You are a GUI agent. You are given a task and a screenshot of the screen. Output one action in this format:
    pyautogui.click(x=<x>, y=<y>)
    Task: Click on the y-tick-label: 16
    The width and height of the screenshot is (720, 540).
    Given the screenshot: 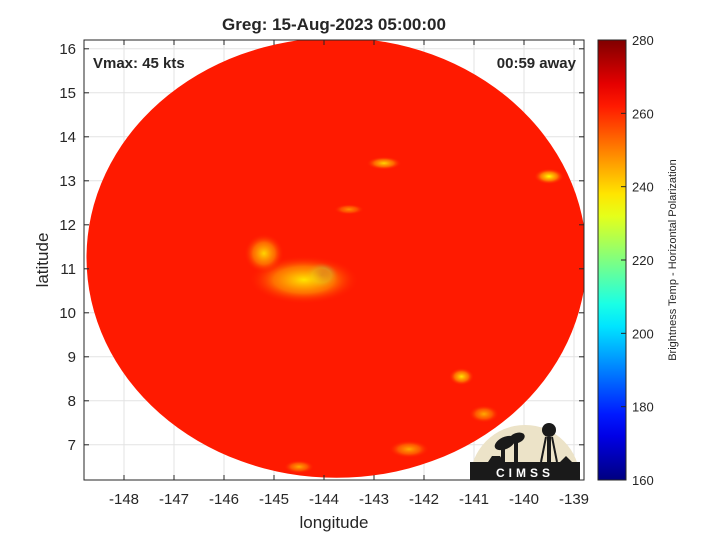 What is the action you would take?
    pyautogui.click(x=67, y=49)
    